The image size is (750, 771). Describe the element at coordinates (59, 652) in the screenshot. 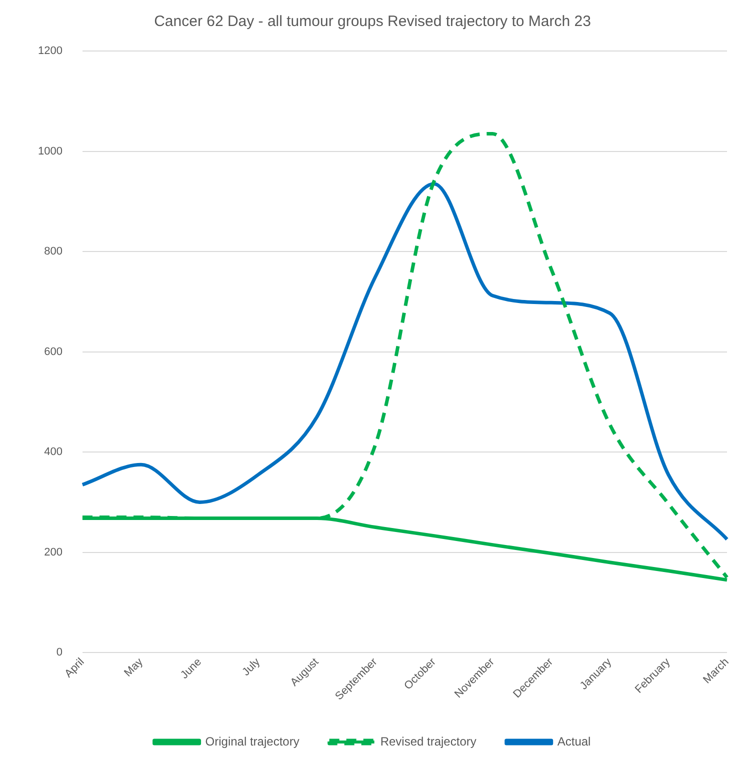

I see `y-tick-label: 0` at that location.